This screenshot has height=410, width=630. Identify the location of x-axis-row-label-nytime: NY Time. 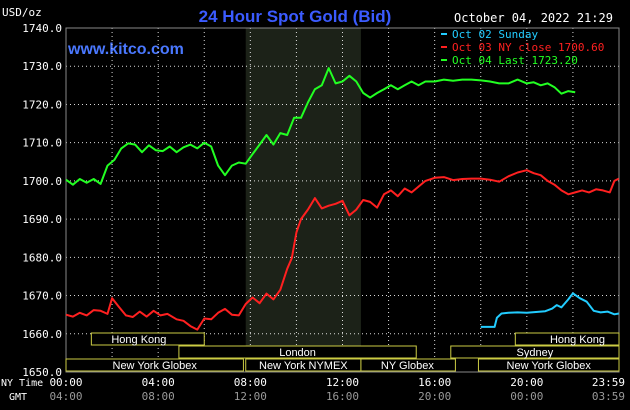
(22, 383).